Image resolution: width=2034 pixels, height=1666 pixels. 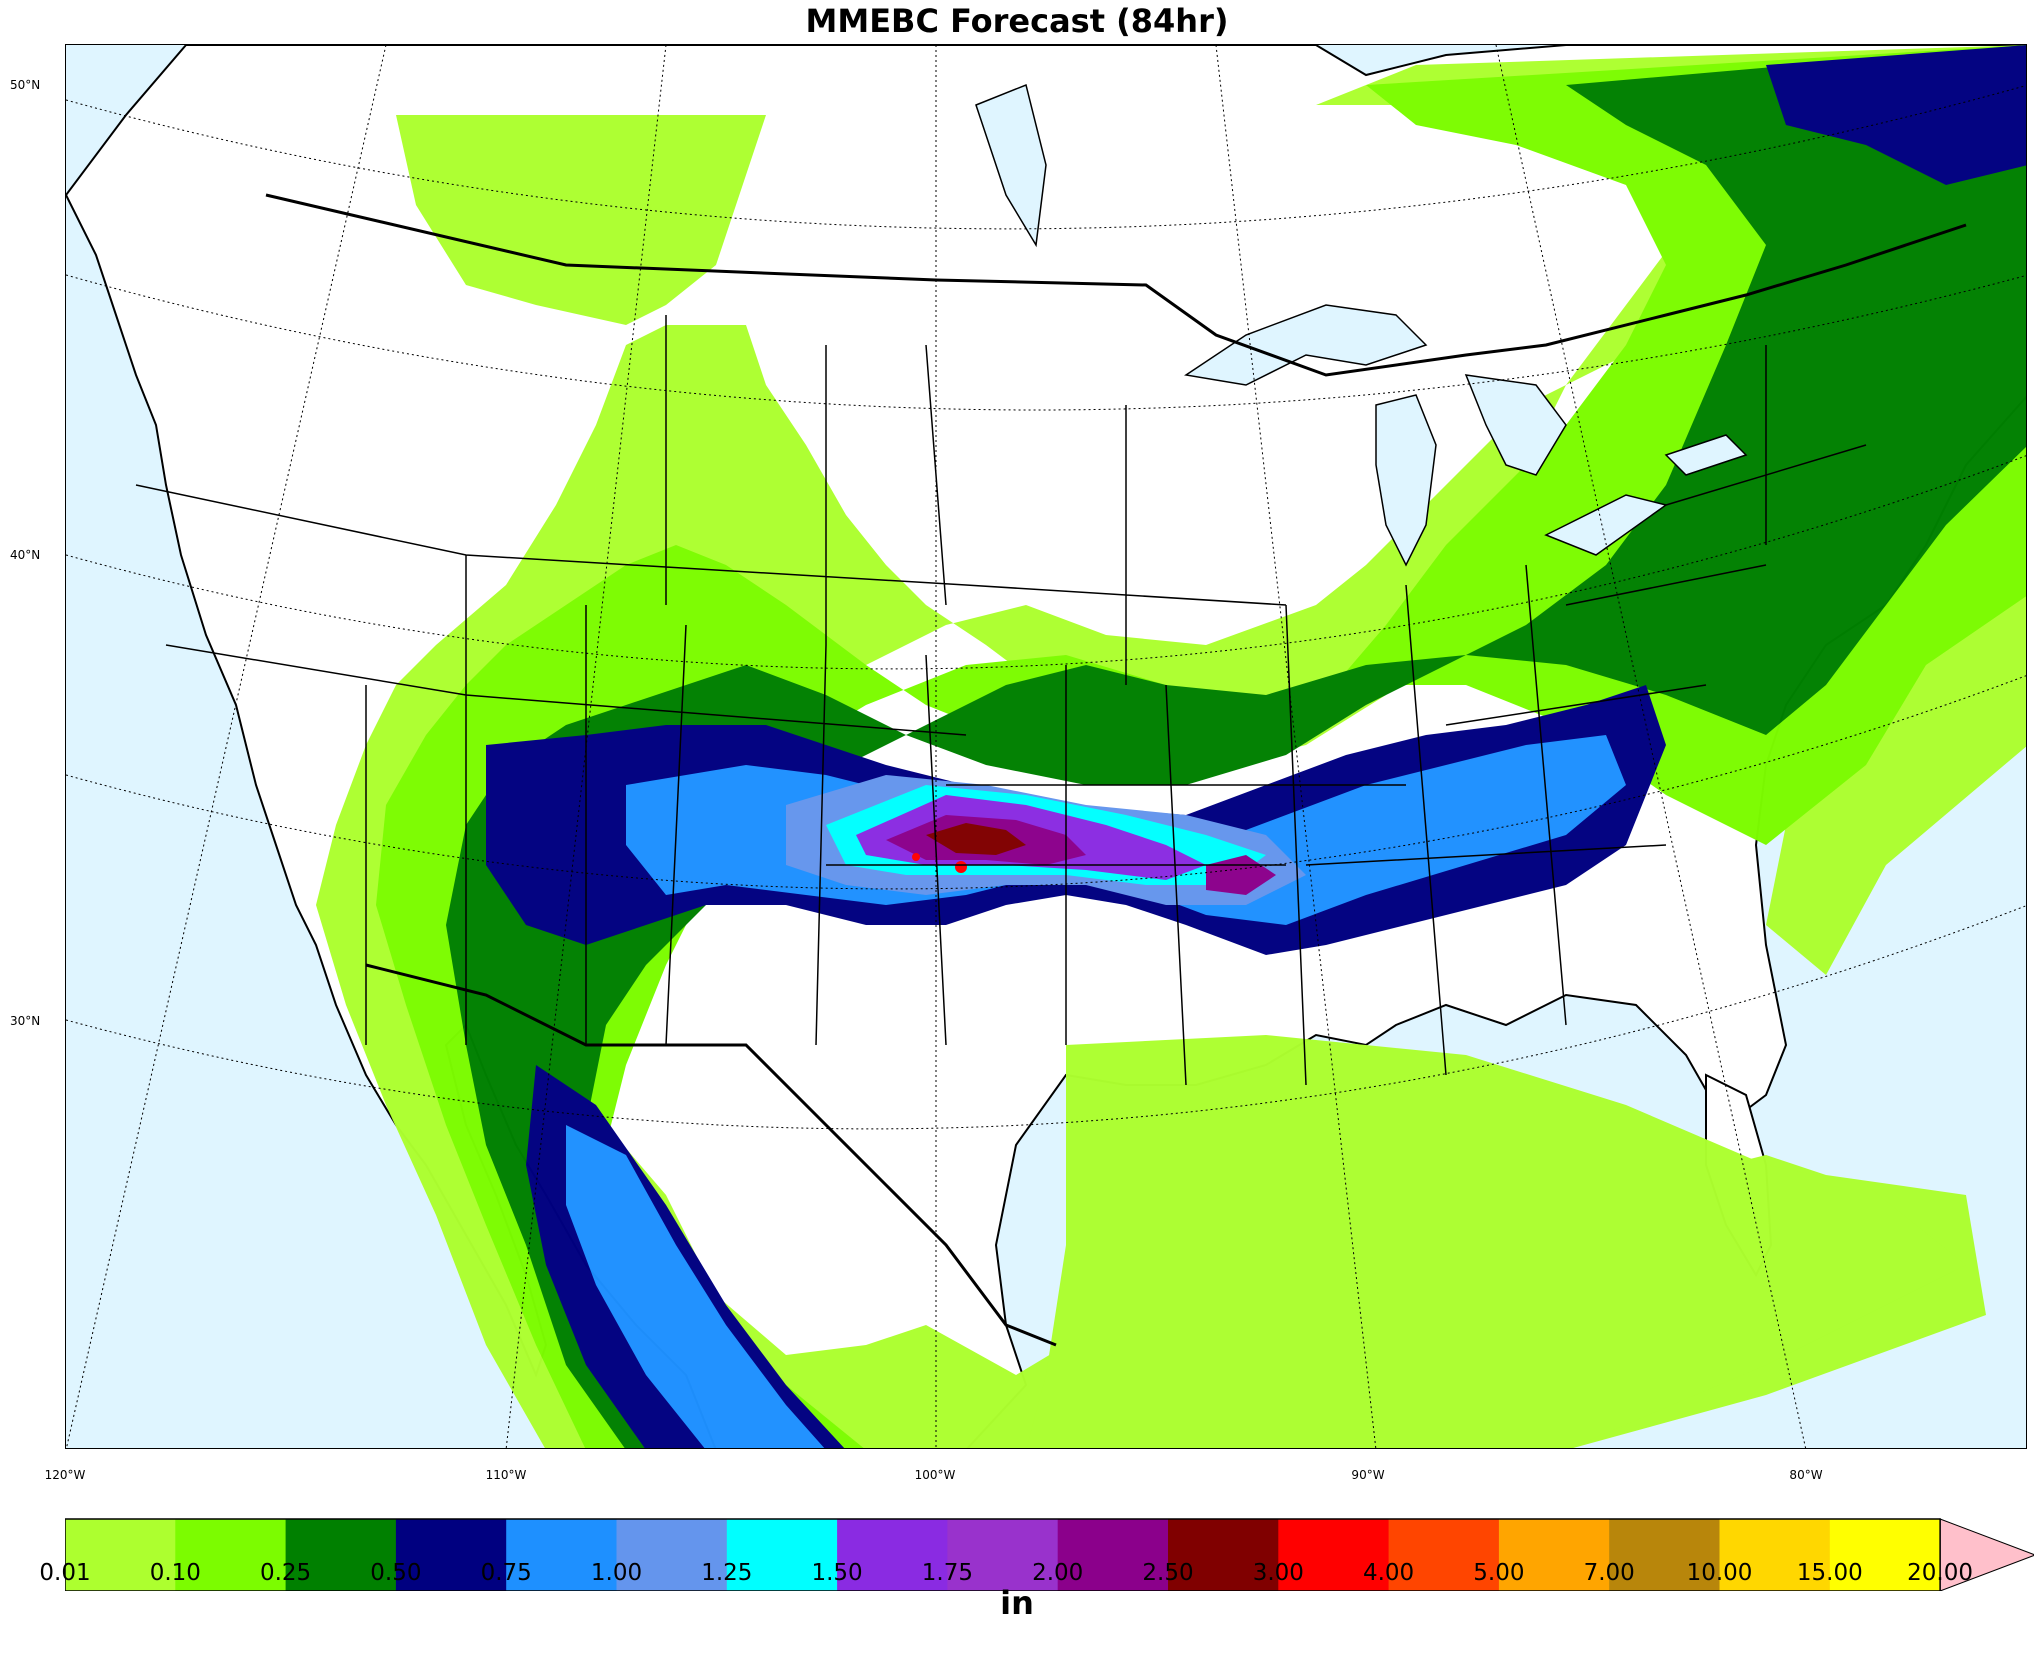 I want to click on colorbar-tick-label: 2.50, so click(x=1168, y=1573).